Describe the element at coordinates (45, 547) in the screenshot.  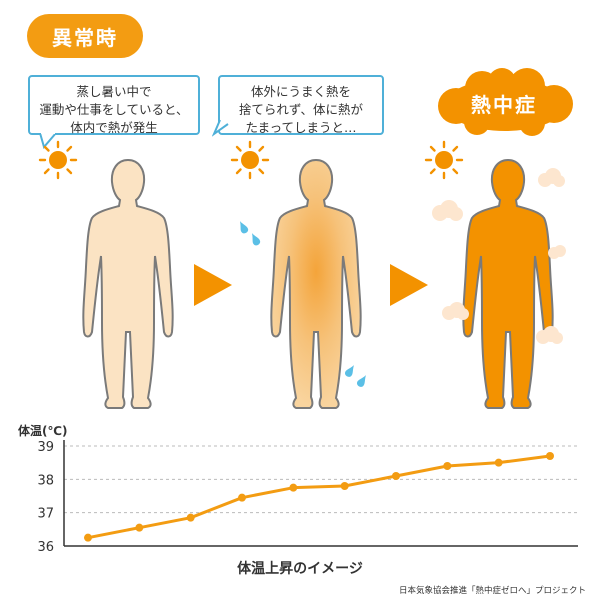
I see `y-tick-label: 36` at that location.